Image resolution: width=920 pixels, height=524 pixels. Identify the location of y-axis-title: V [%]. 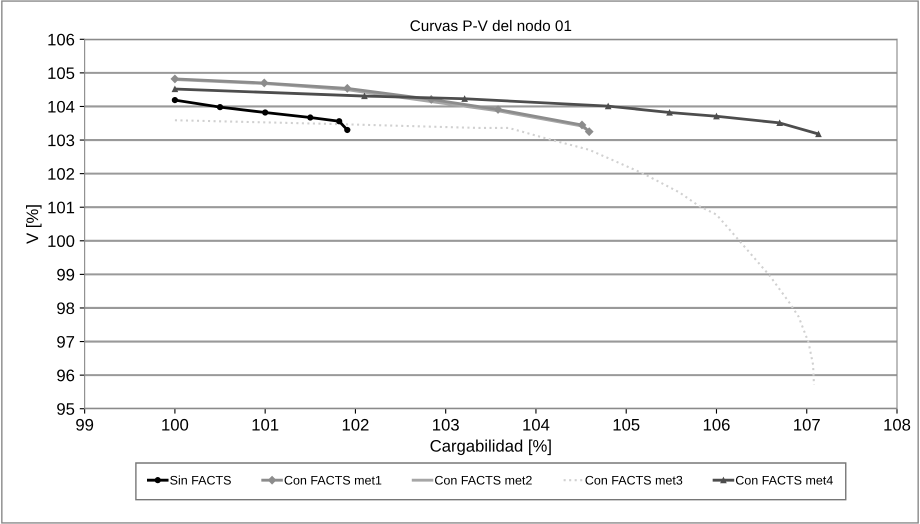
(34, 224).